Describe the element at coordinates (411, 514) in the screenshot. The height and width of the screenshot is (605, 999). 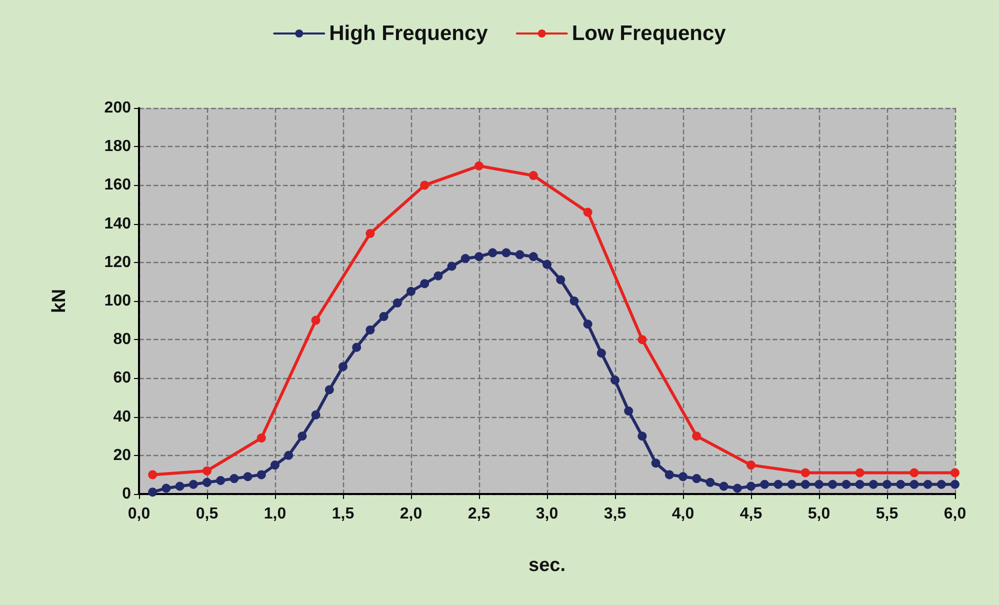
I see `x-tick-label: 2,0` at that location.